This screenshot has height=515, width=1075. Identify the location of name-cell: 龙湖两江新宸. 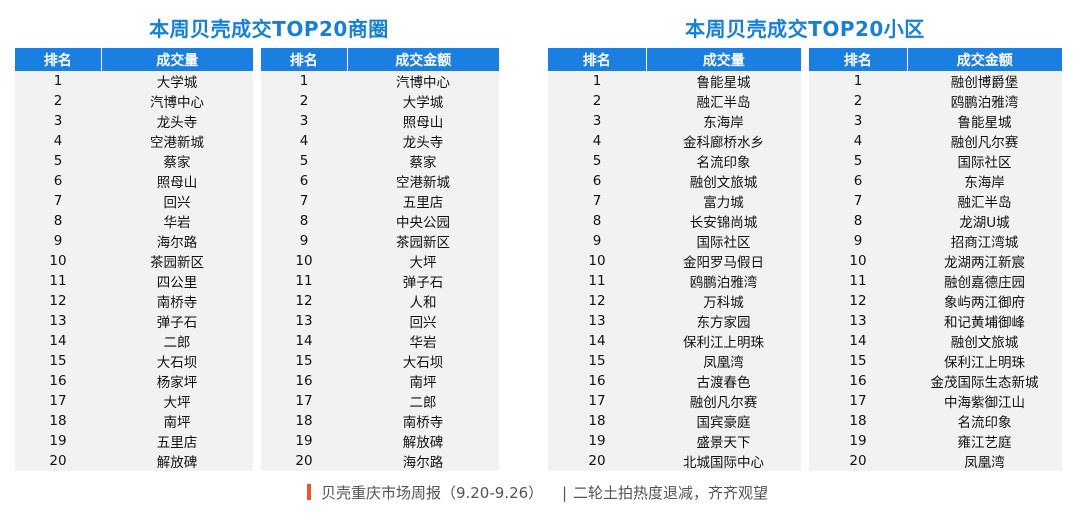
(984, 261).